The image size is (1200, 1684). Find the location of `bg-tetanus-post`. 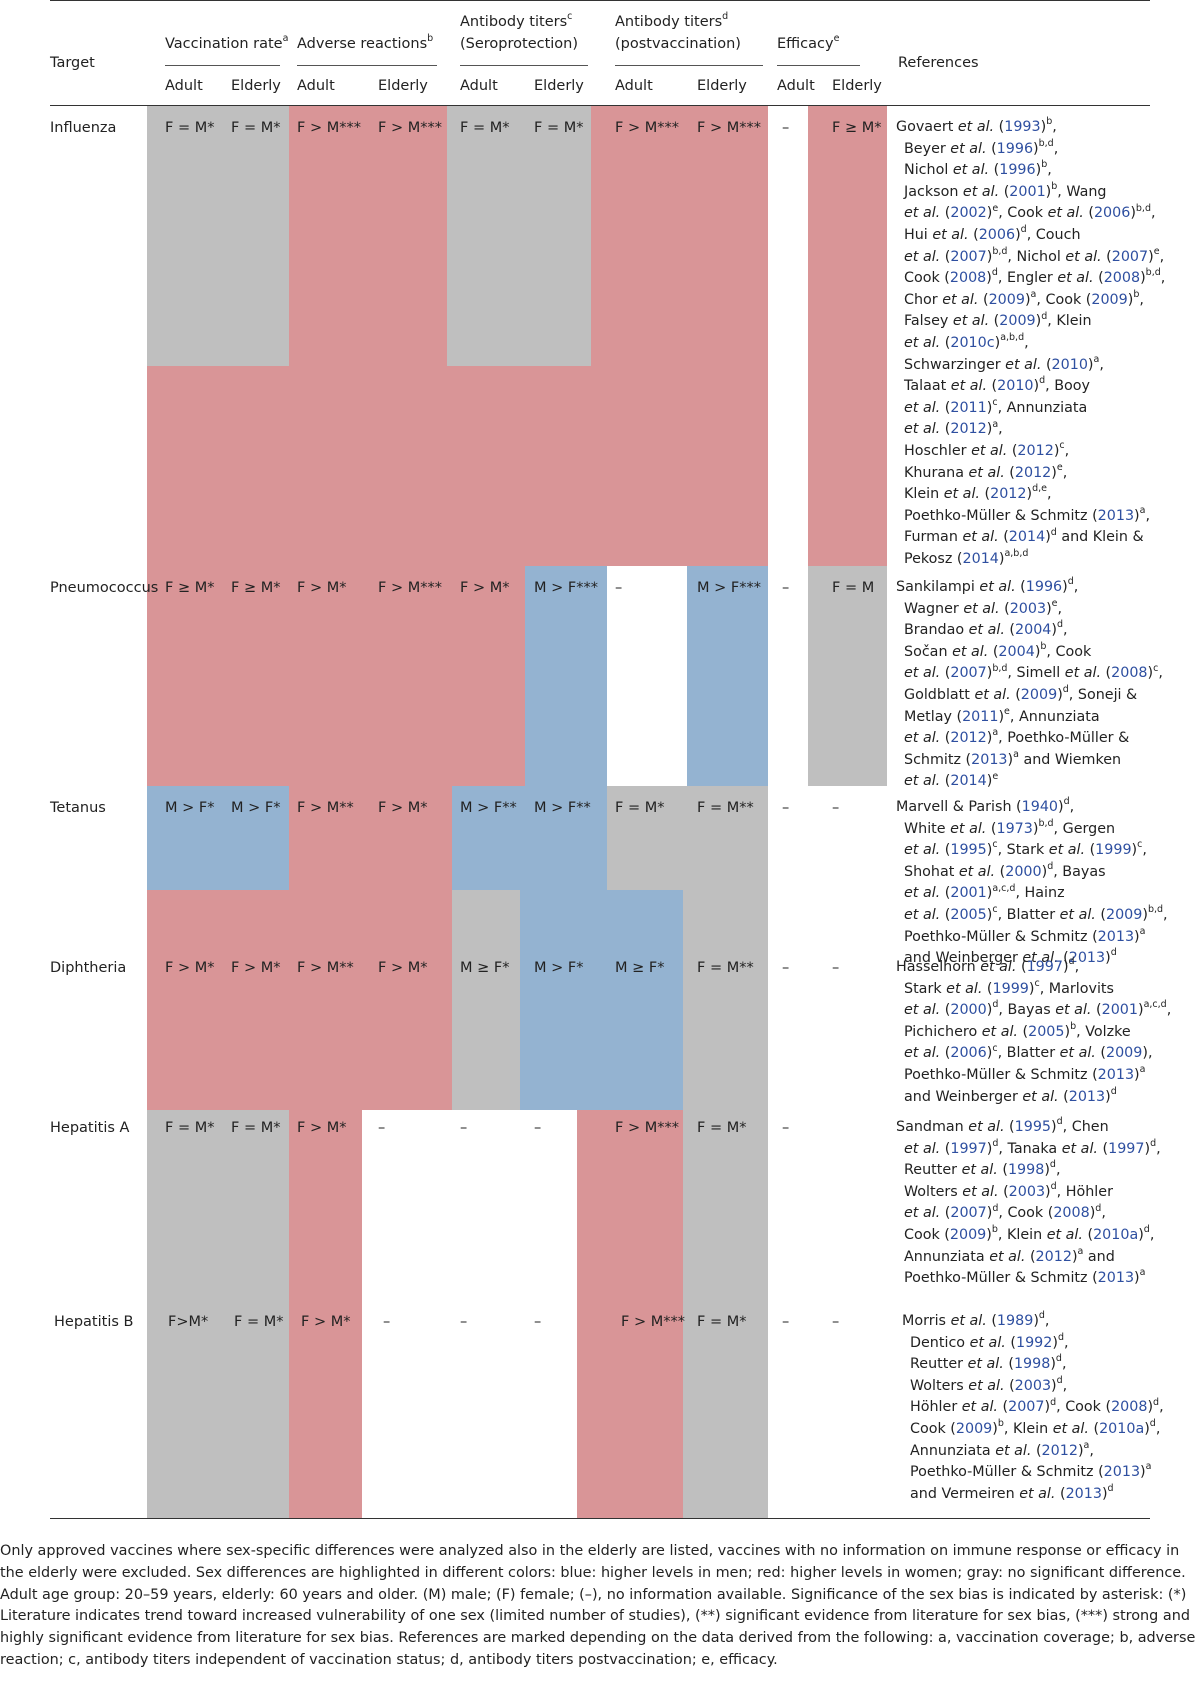

bg-tetanus-post is located at coordinates (687, 838).